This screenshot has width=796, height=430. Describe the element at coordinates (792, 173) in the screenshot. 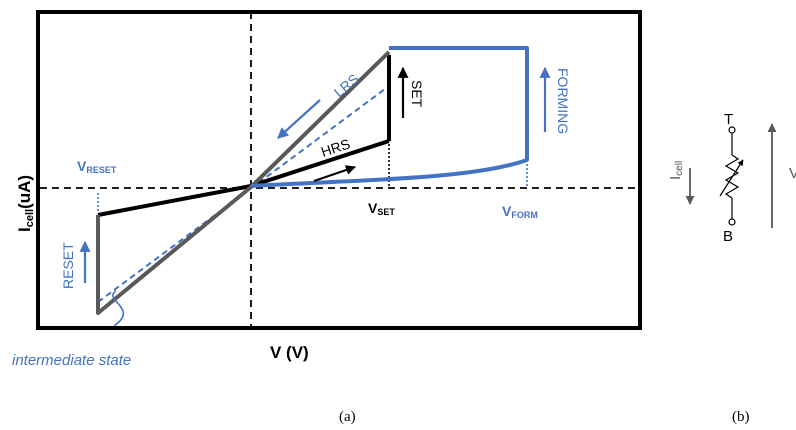

I see `voltage-label: V` at that location.